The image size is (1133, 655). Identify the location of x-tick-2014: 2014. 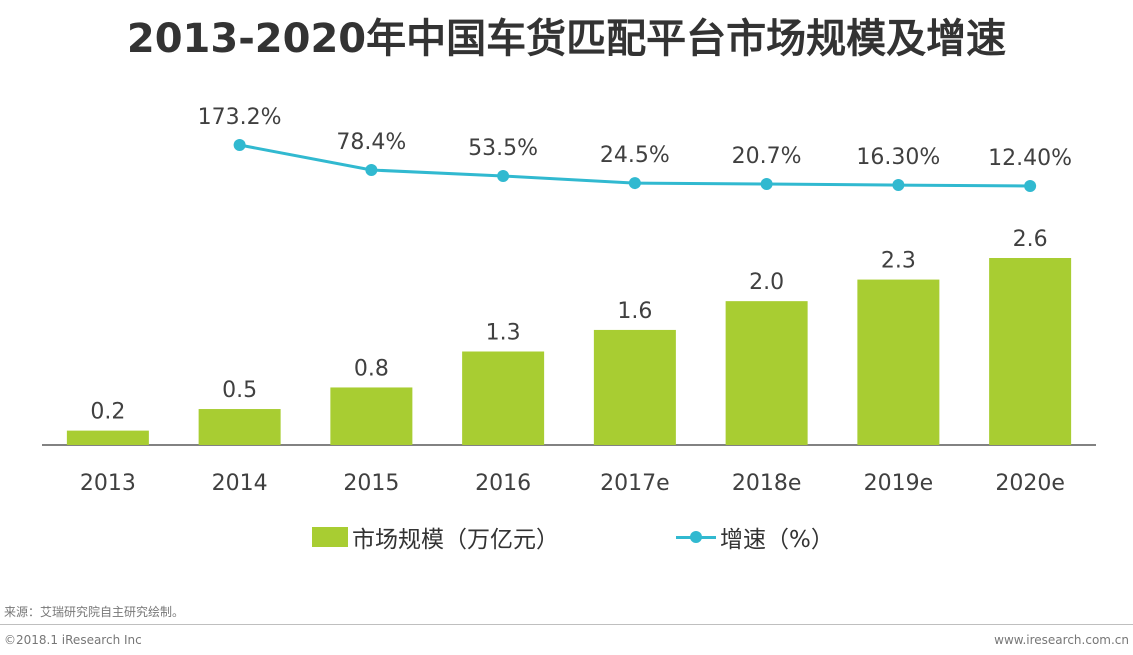
(240, 483).